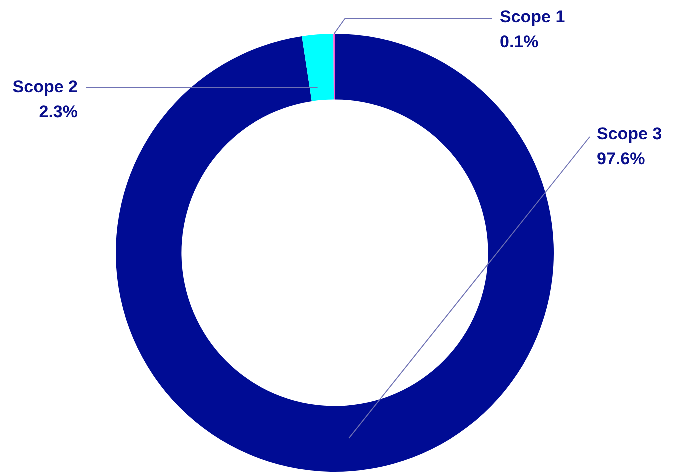 The image size is (683, 475). I want to click on data-label: 97.6%, so click(621, 159).